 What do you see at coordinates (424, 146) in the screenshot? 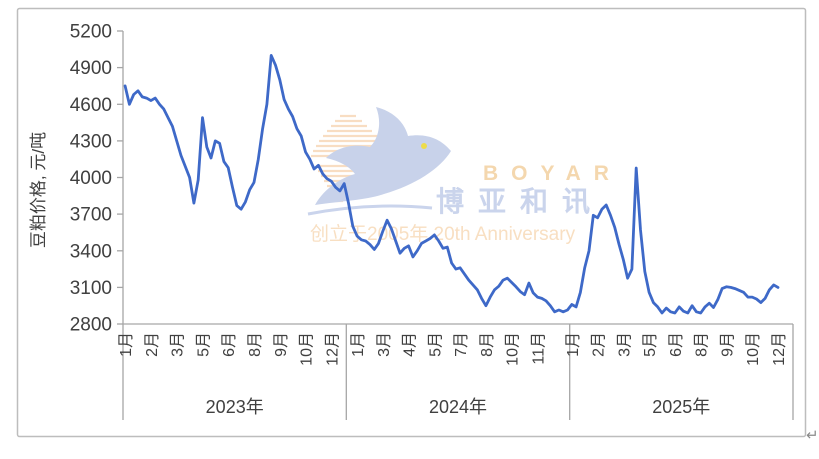
I see `bird-eye` at bounding box center [424, 146].